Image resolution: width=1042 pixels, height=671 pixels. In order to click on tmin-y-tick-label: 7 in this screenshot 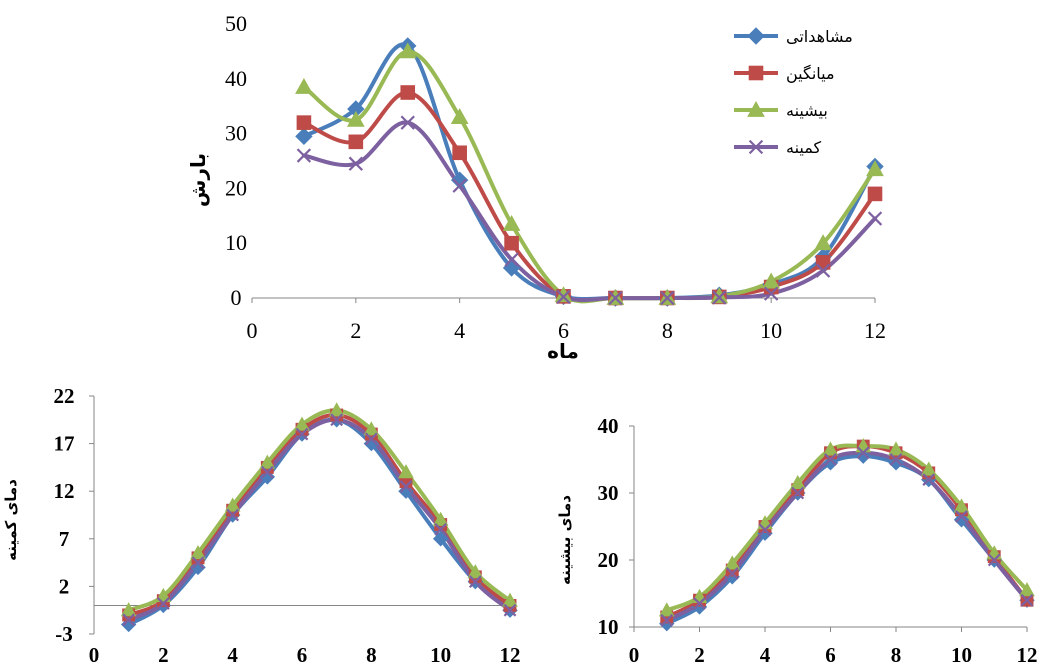, I will do `click(64, 539)`.